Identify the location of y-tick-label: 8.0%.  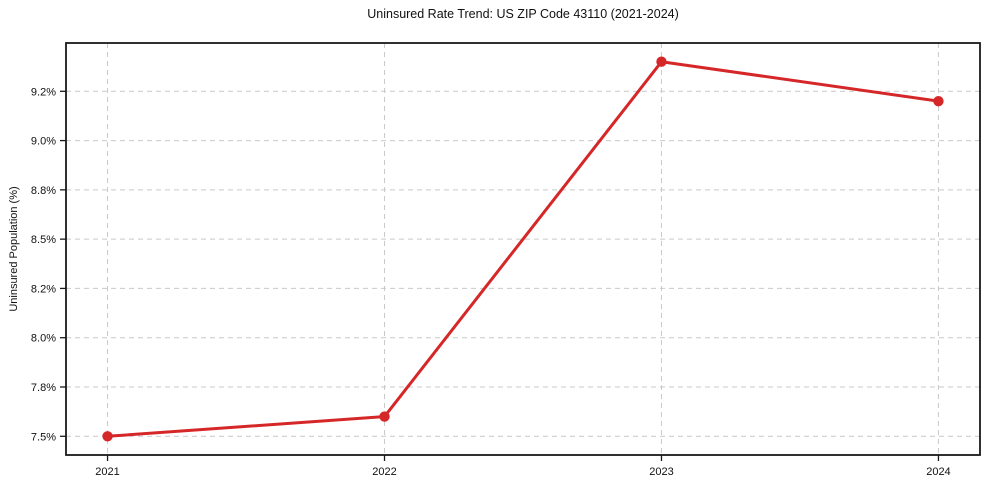
(43, 339).